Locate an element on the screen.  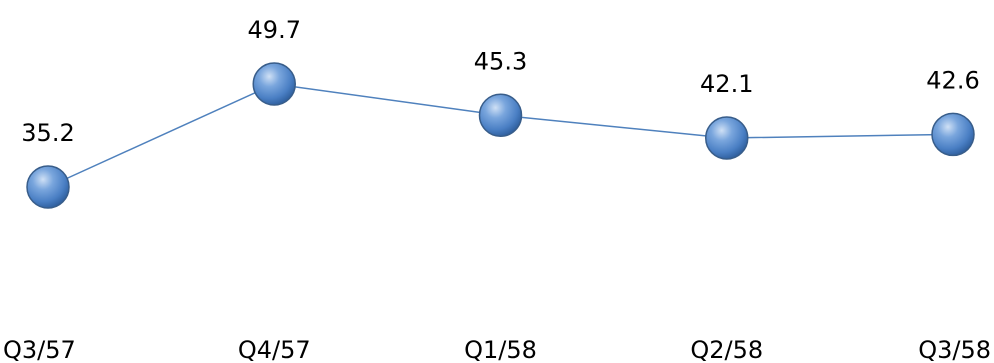
x-tick-label: Q3/58 is located at coordinates (954, 349).